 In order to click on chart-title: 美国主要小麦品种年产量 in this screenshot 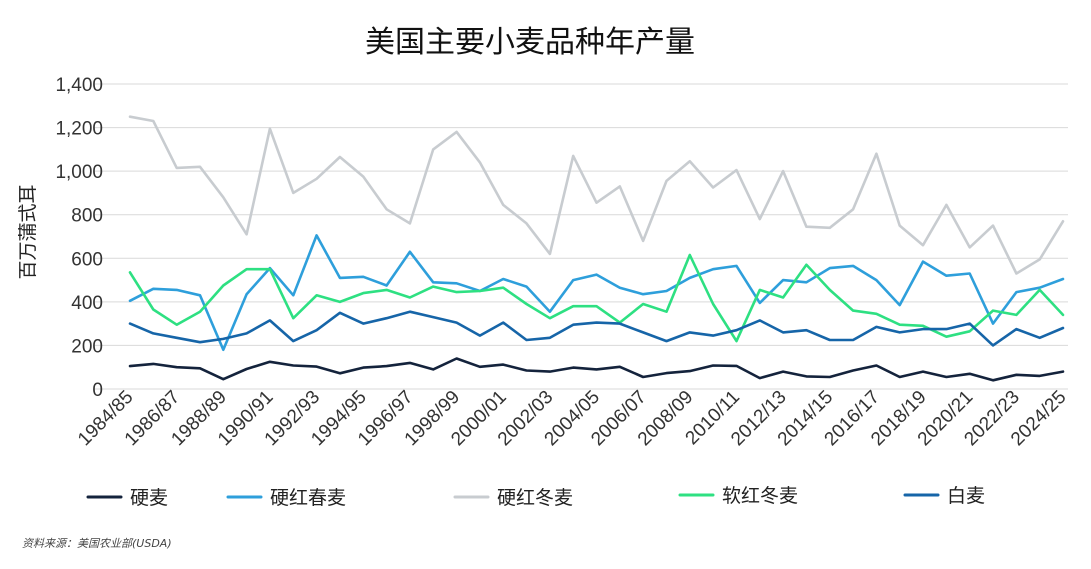, I will do `click(530, 42)`.